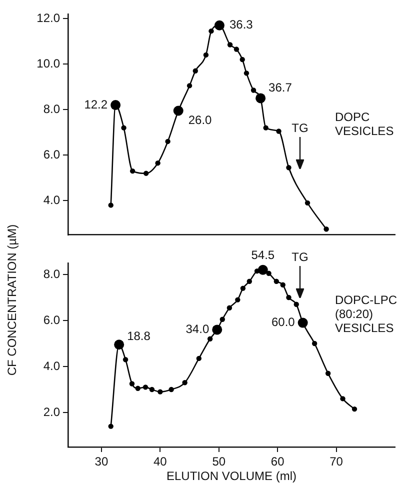 The width and height of the screenshot is (404, 484). I want to click on x-axis-title: ELUTION VOLUME (ml), so click(231, 476).